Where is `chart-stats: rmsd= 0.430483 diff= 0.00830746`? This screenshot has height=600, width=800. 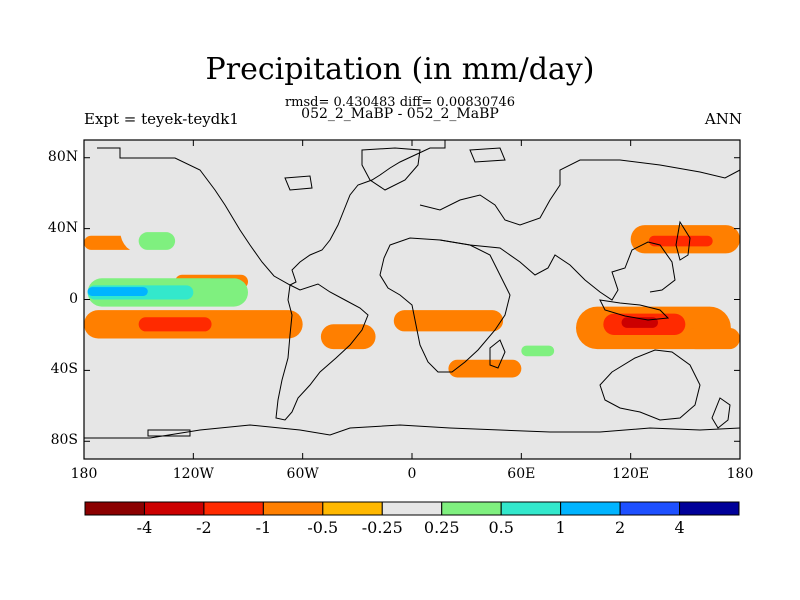 chart-stats: rmsd= 0.430483 diff= 0.00830746 is located at coordinates (400, 102).